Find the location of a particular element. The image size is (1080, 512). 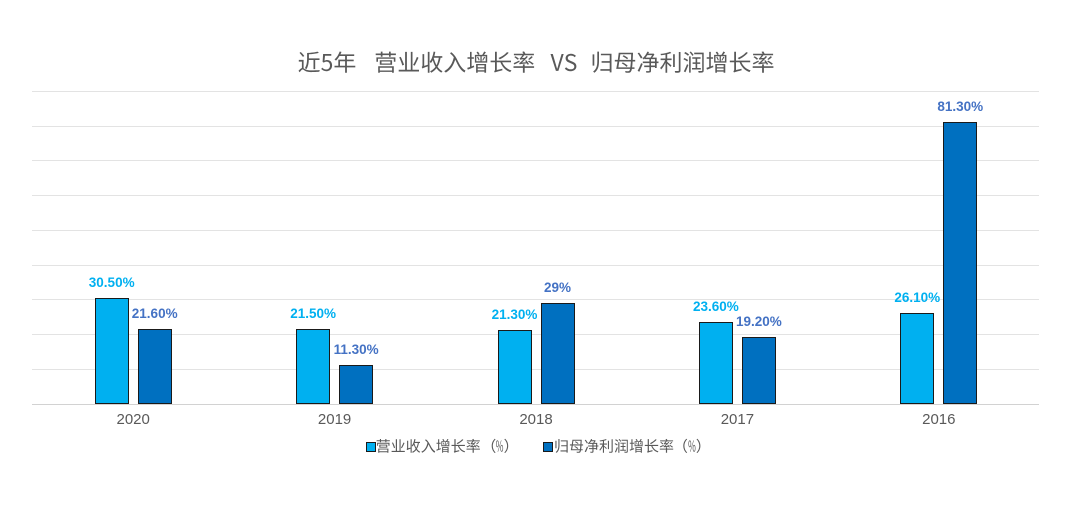

x-tick-2019: 2019 is located at coordinates (334, 419).